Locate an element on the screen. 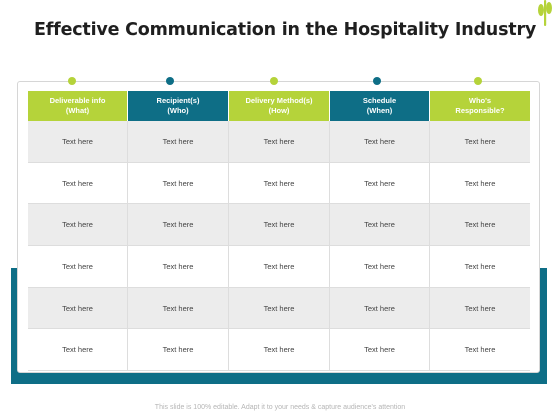 This screenshot has width=560, height=420. header-delivery-method-line2: (How) is located at coordinates (279, 110).